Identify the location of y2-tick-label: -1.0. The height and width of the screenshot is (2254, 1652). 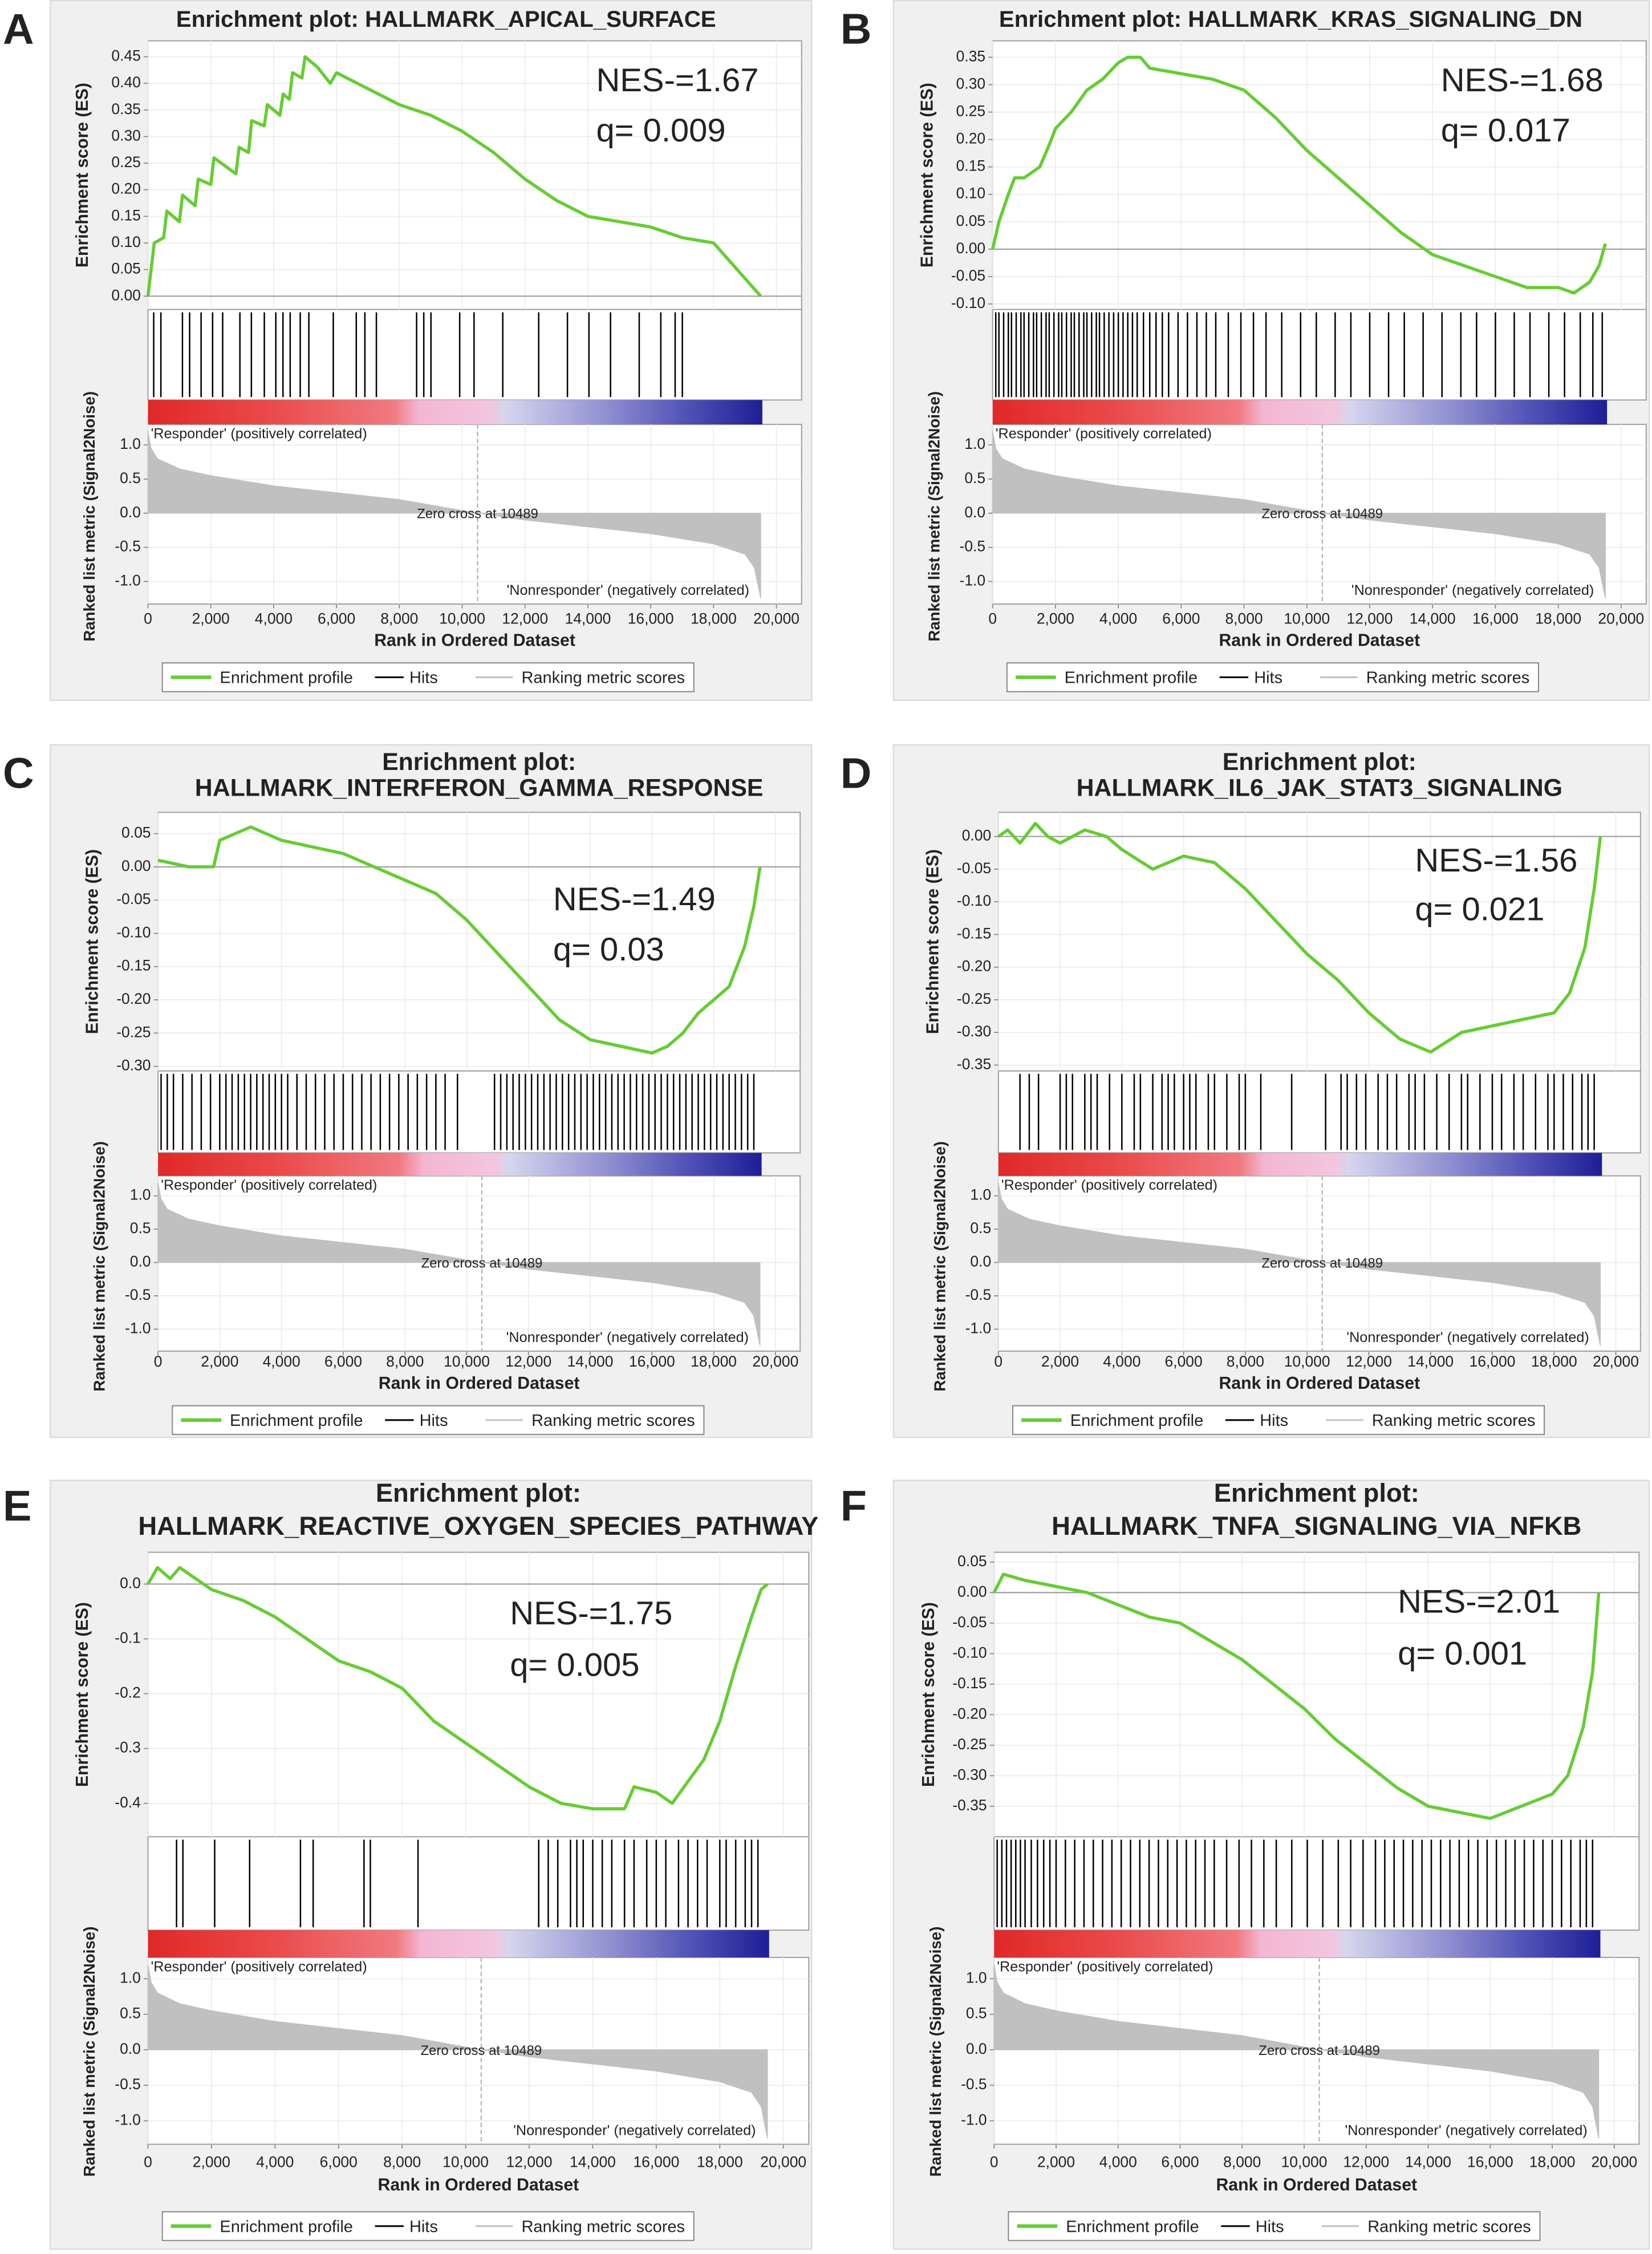
(138, 1327).